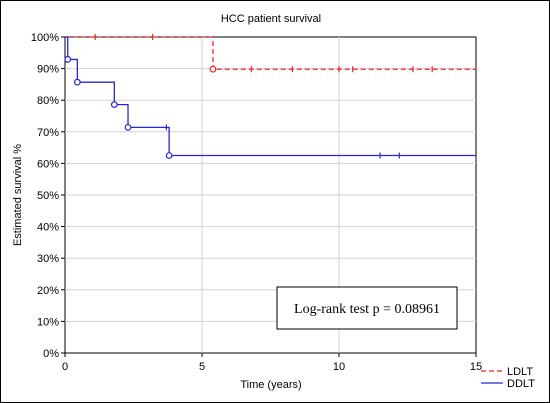 This screenshot has width=550, height=403. I want to click on y-axis-title: Estimated survival %, so click(18, 195).